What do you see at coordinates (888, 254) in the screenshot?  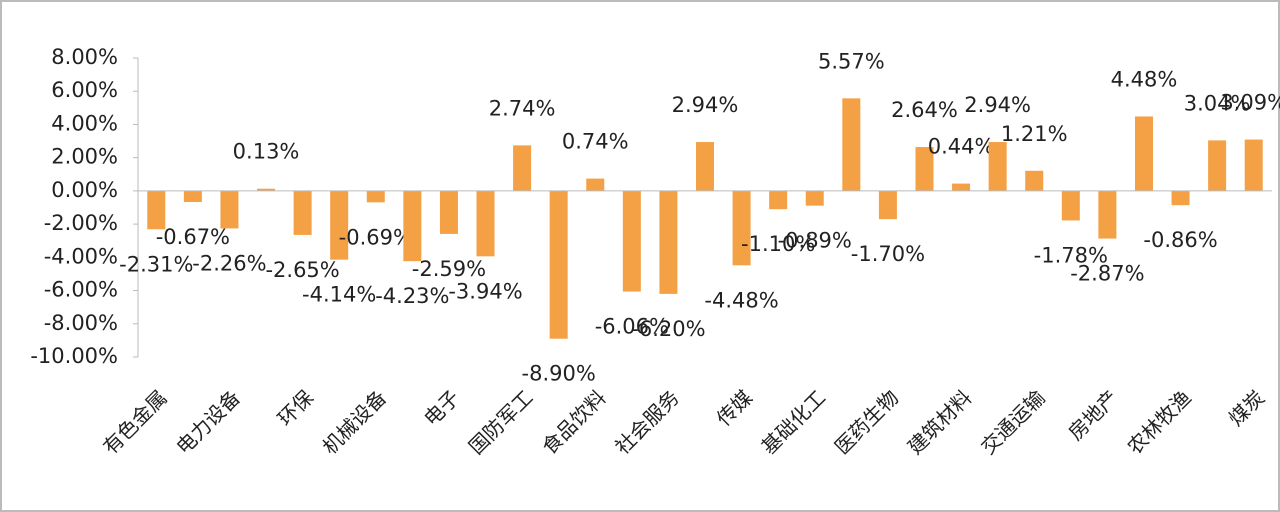 I see `data-label: -1.70%` at bounding box center [888, 254].